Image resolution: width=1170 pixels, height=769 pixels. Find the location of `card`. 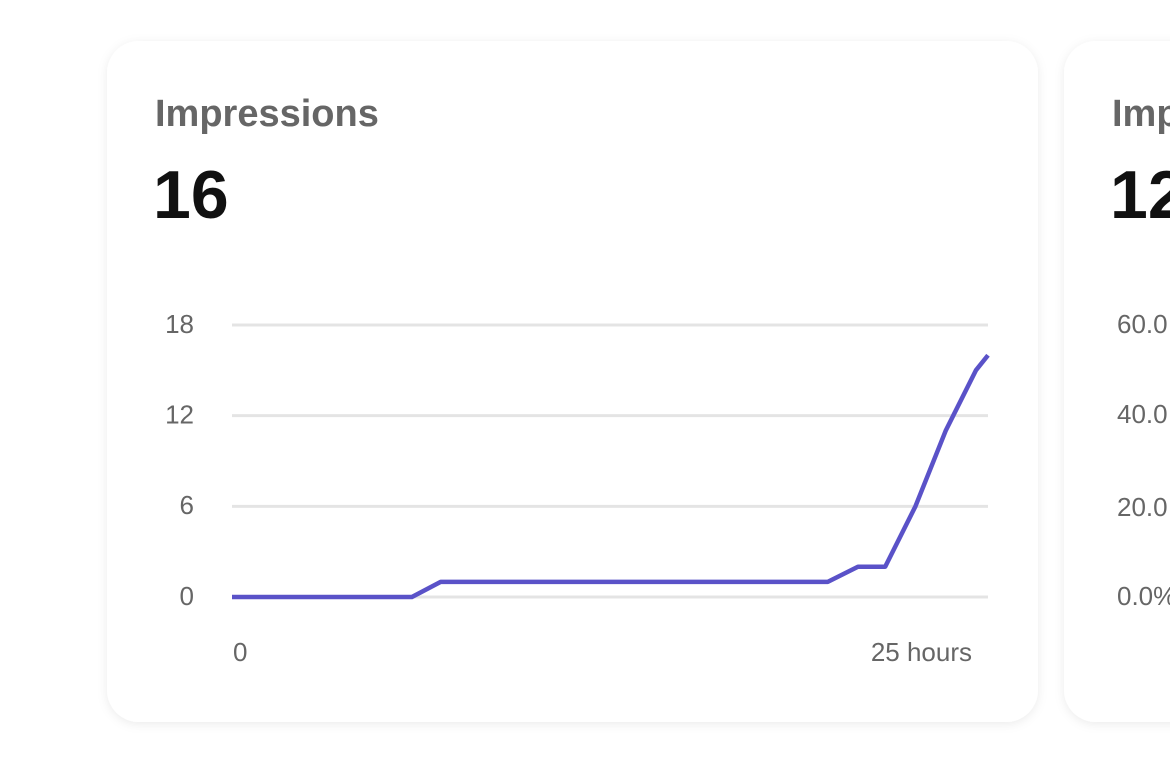

card is located at coordinates (1117, 381).